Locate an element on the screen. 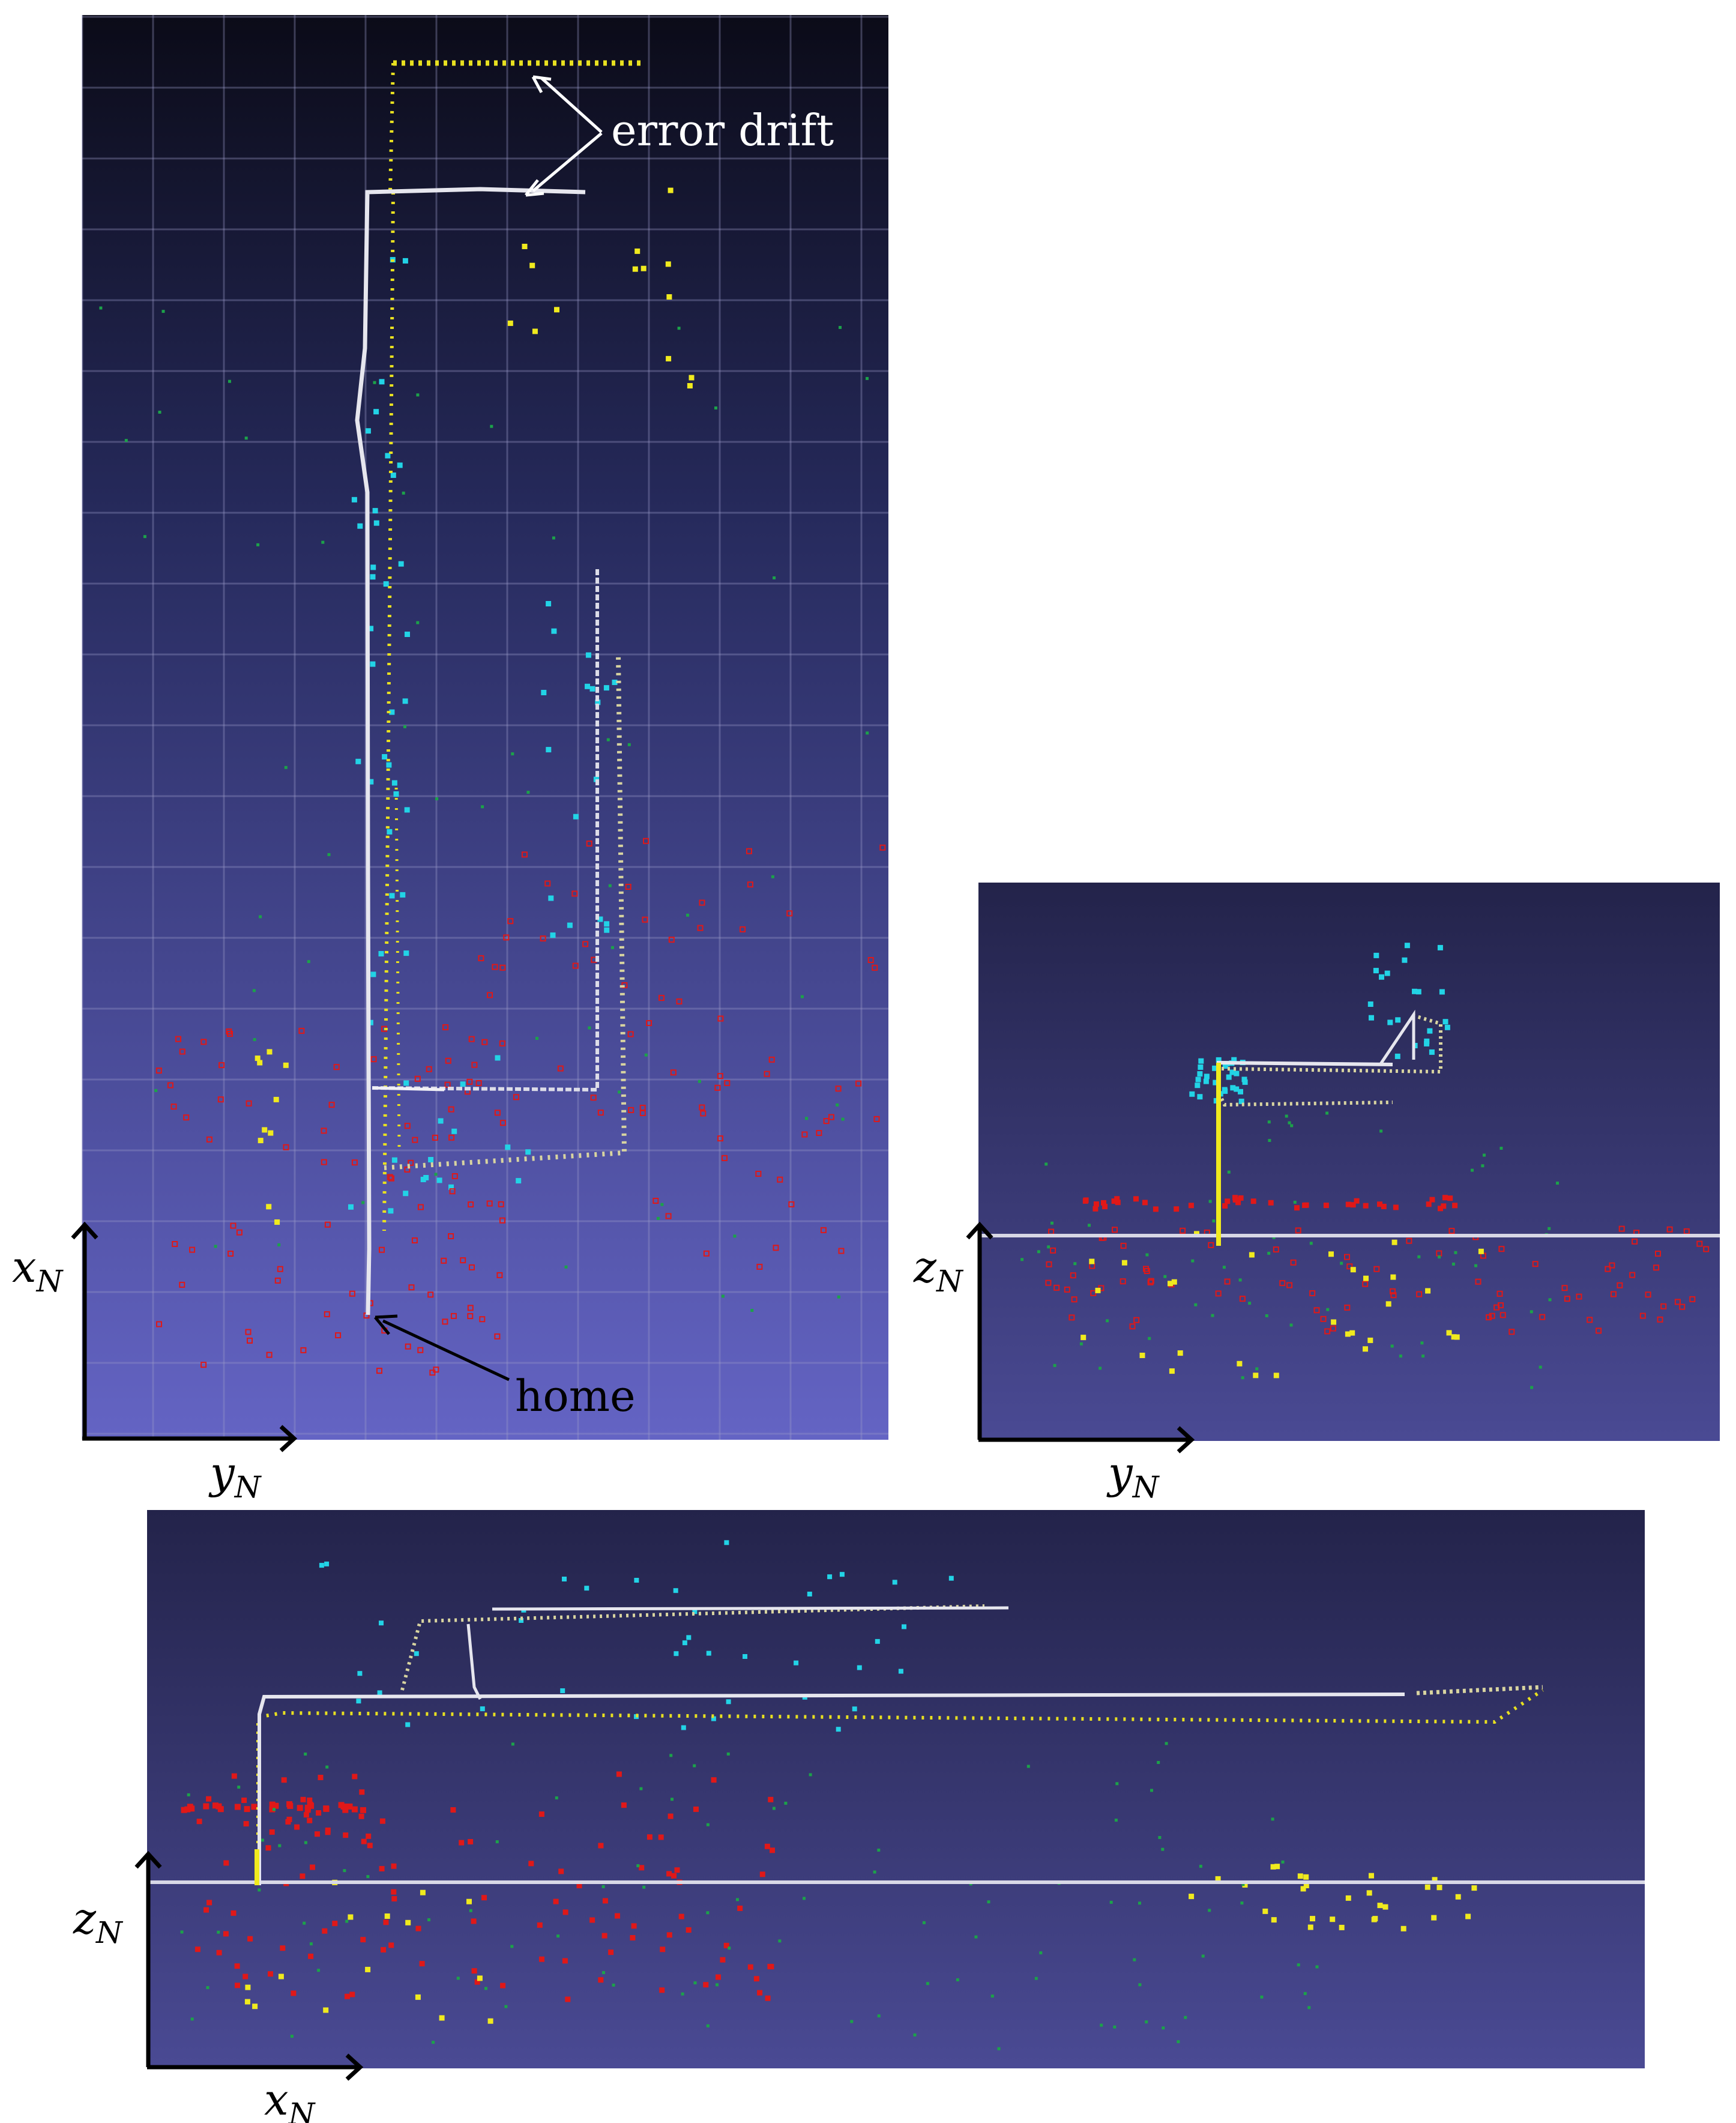  xz-axis-label-x: xN is located at coordinates (290, 2098).